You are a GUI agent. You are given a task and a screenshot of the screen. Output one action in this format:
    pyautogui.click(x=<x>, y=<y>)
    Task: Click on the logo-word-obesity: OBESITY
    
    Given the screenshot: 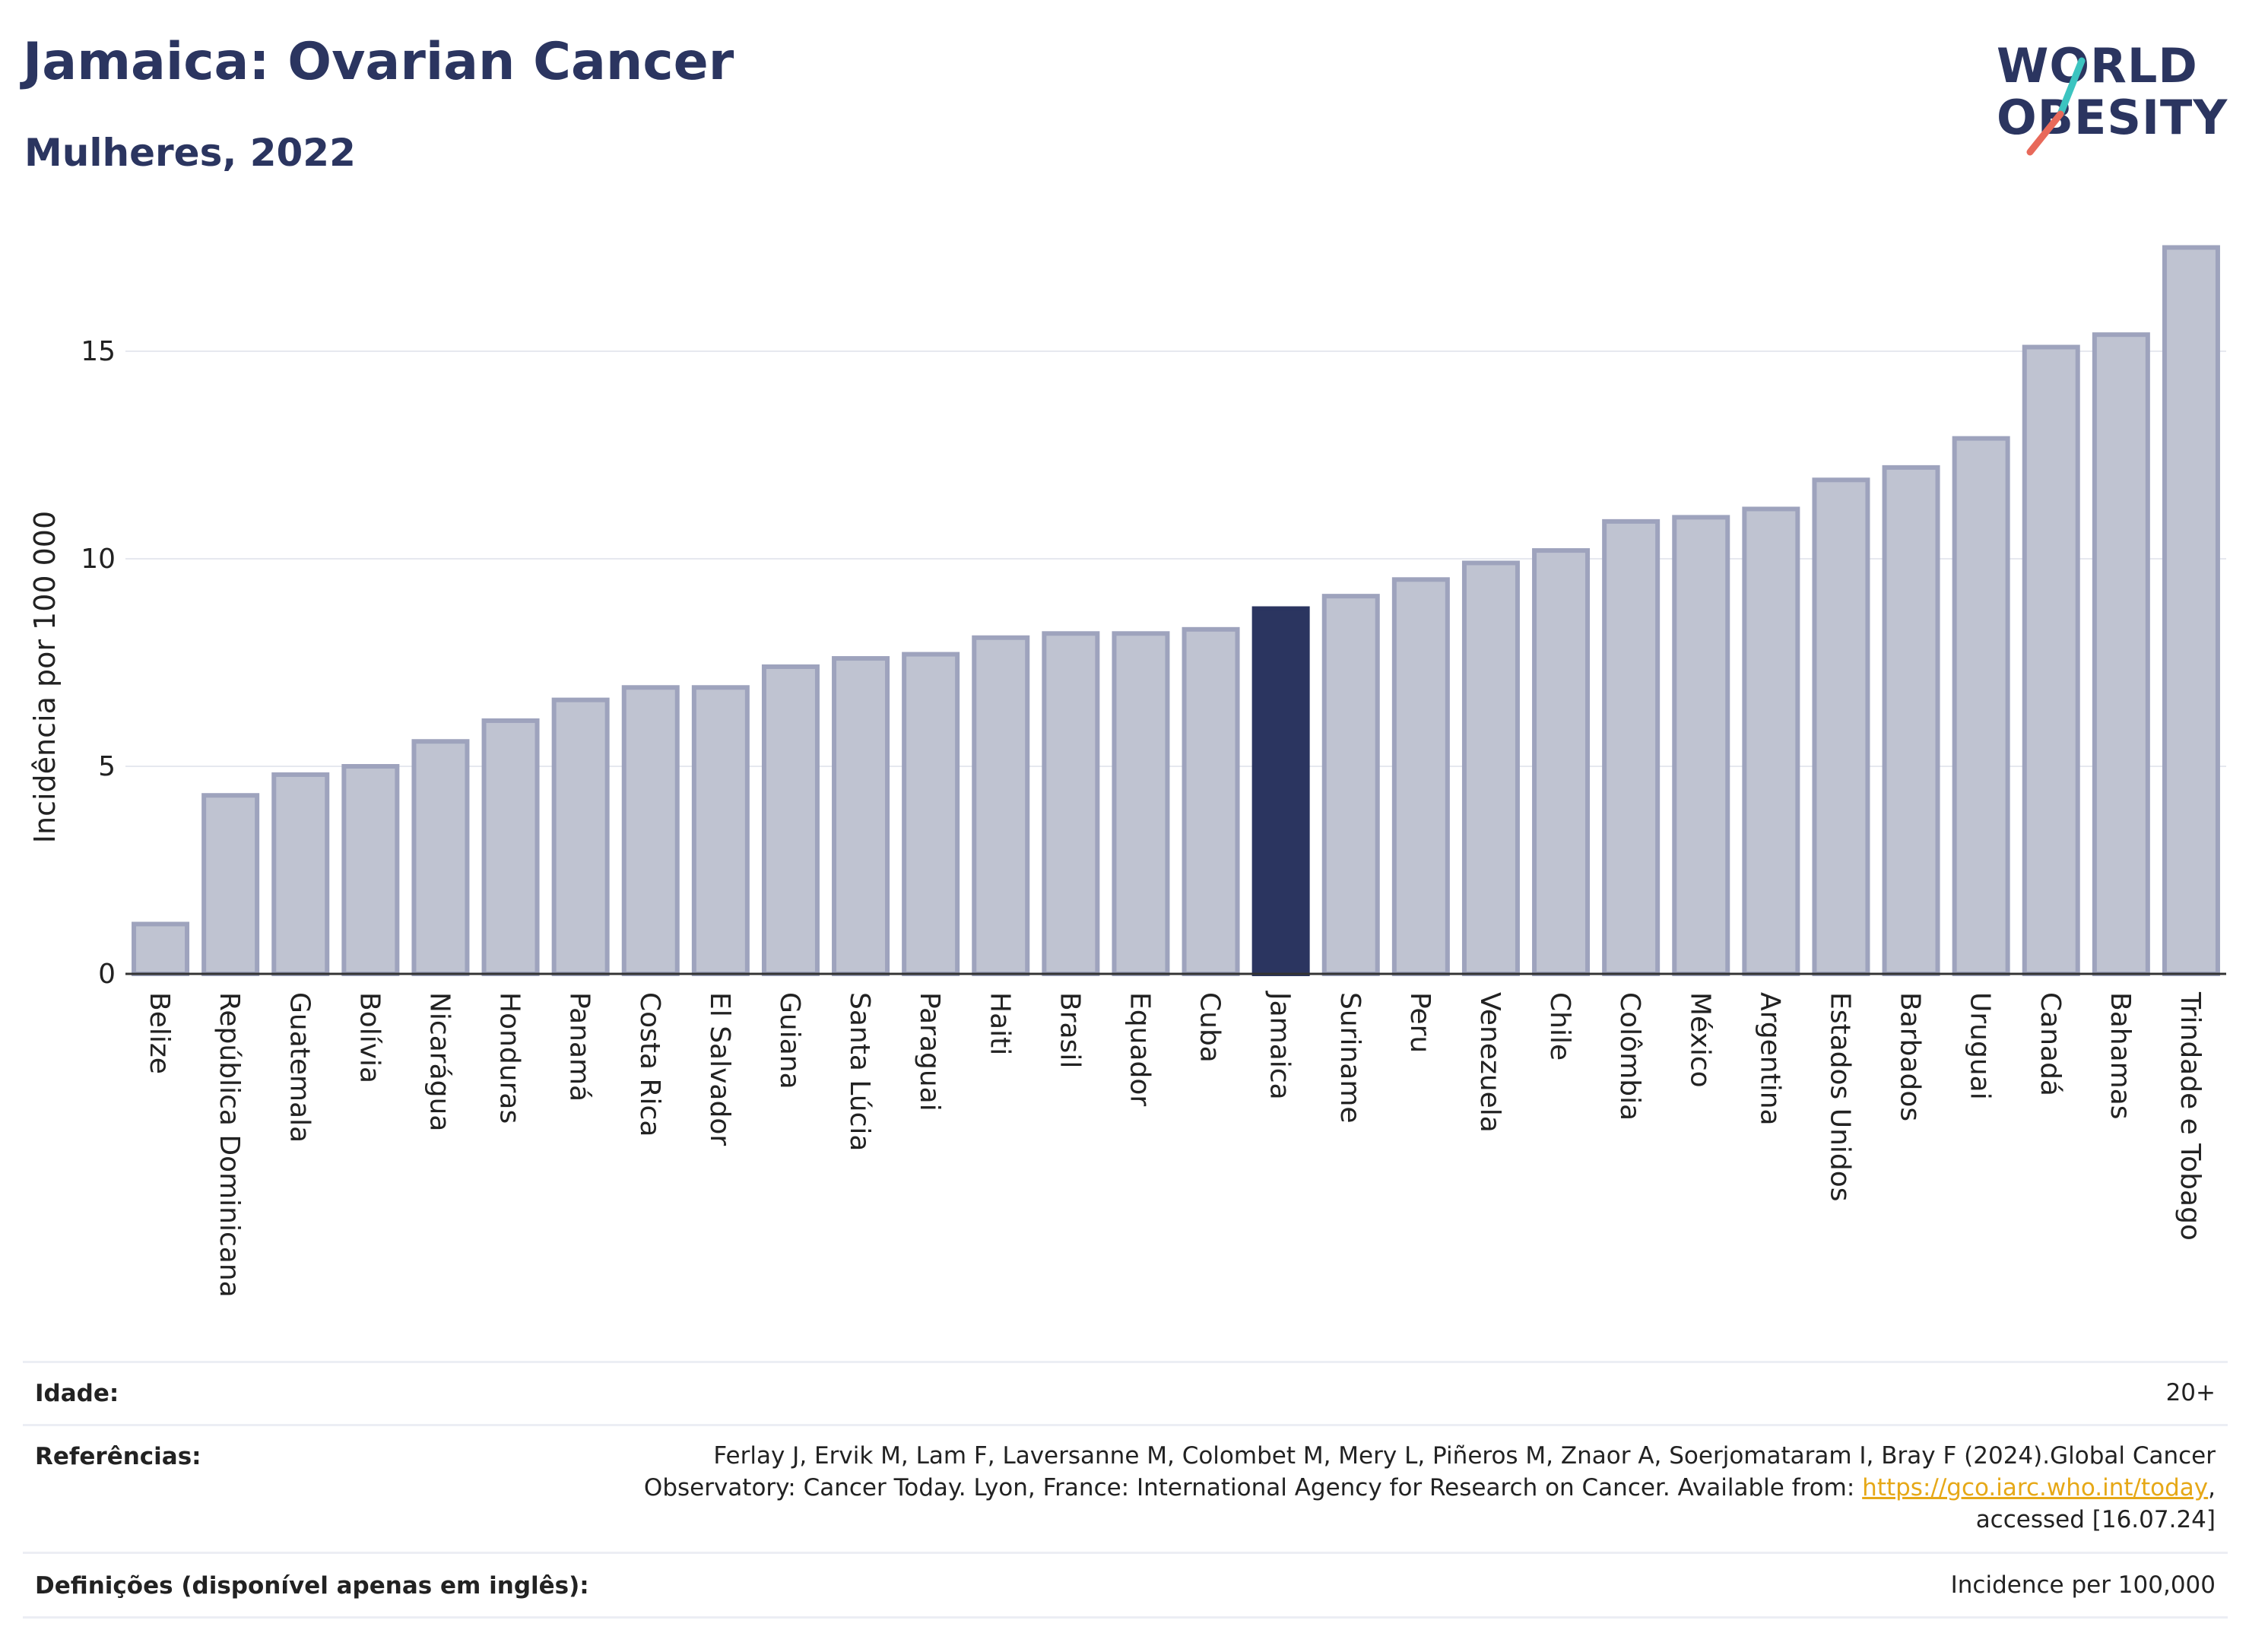 What is the action you would take?
    pyautogui.click(x=2112, y=117)
    